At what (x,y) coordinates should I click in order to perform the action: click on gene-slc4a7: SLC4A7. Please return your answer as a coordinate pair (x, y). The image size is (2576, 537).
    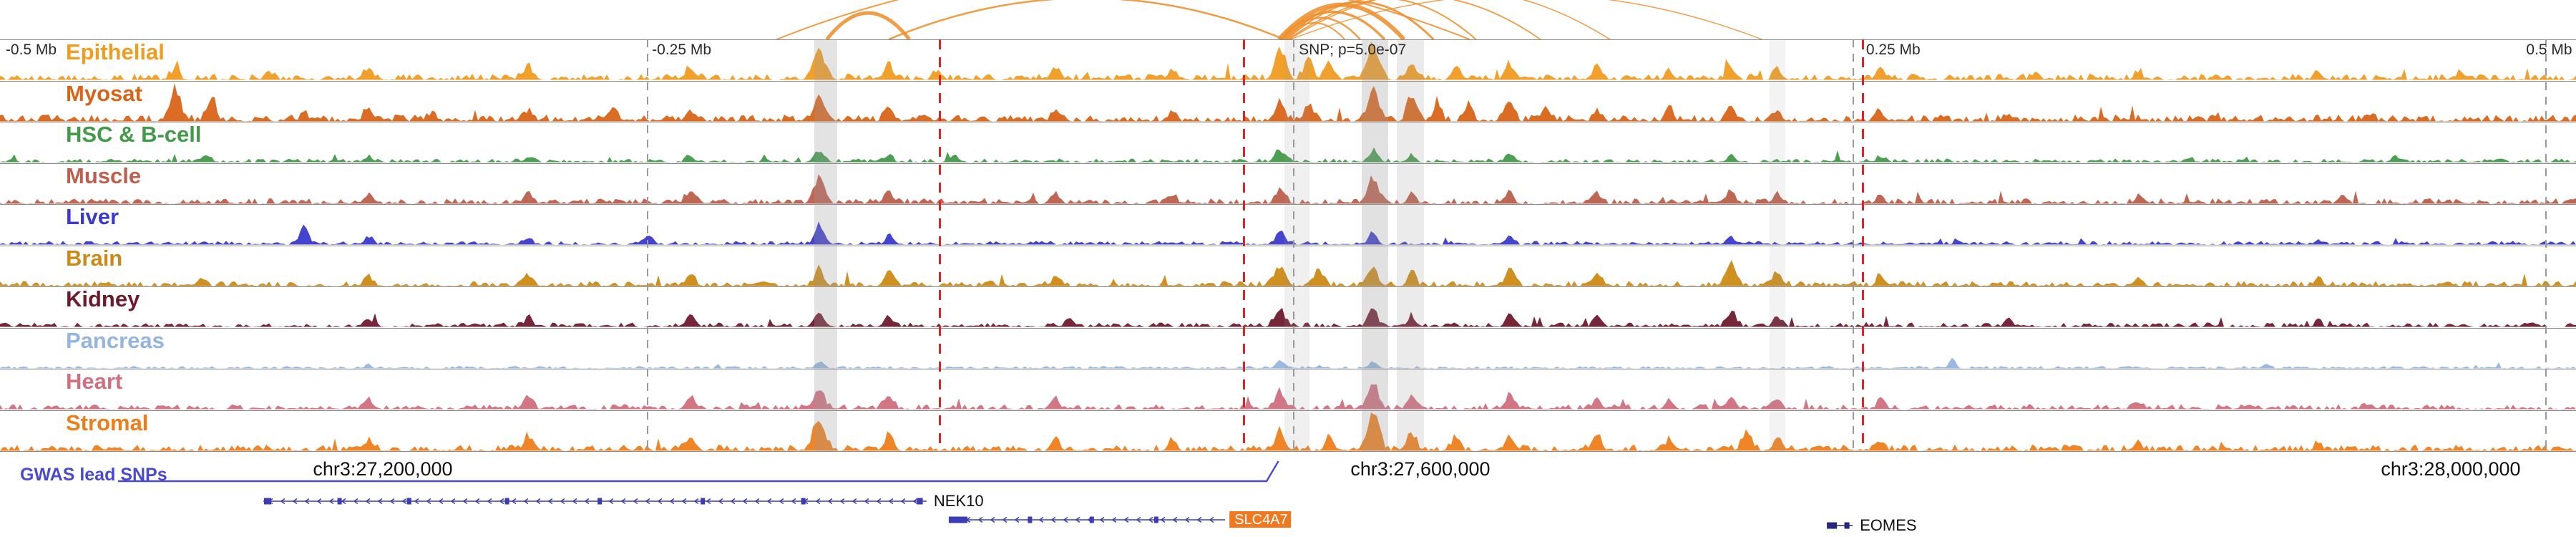
    Looking at the image, I should click on (1120, 519).